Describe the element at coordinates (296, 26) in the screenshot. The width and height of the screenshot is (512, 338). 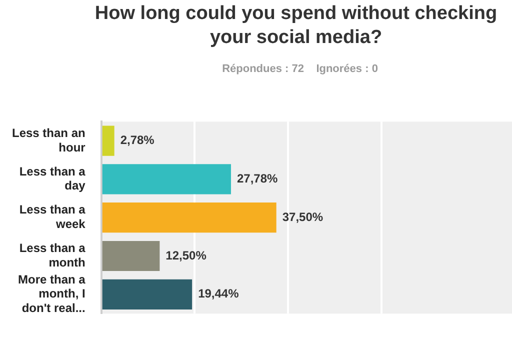
I see `chart-title: How long could you spend without checking your social media?` at that location.